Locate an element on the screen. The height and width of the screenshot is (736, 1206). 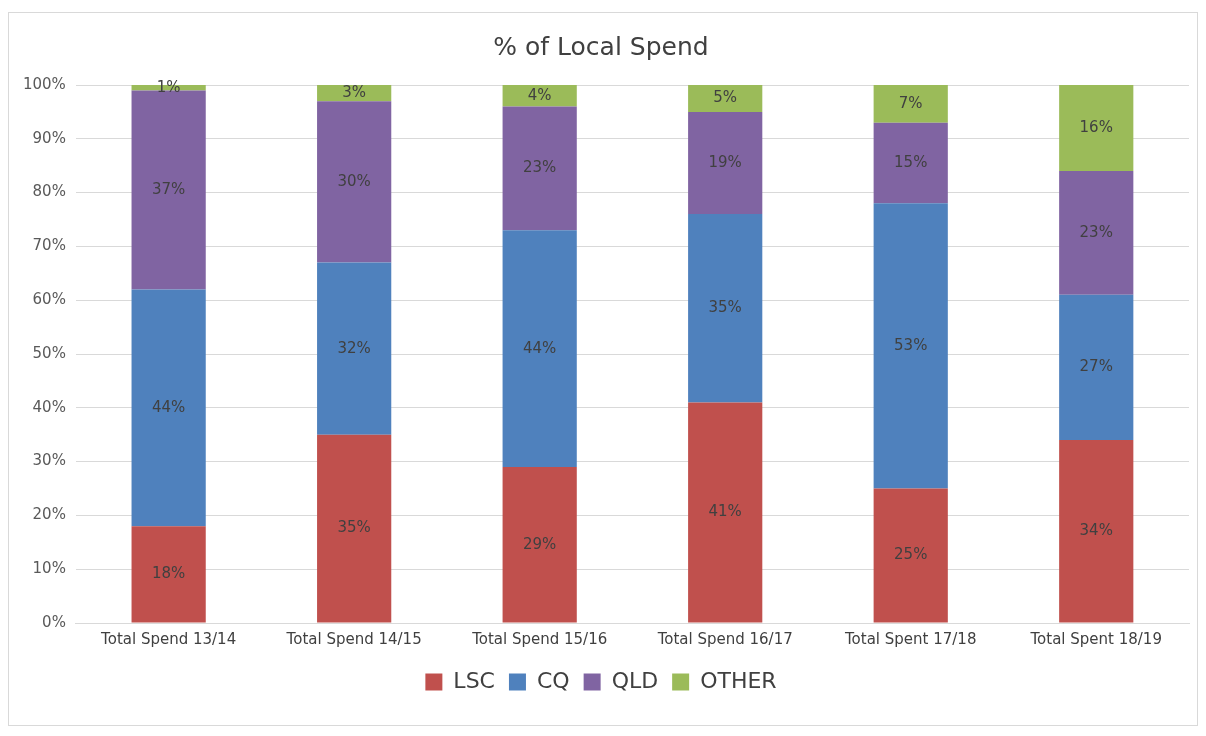
data-label: 41% is located at coordinates (725, 511).